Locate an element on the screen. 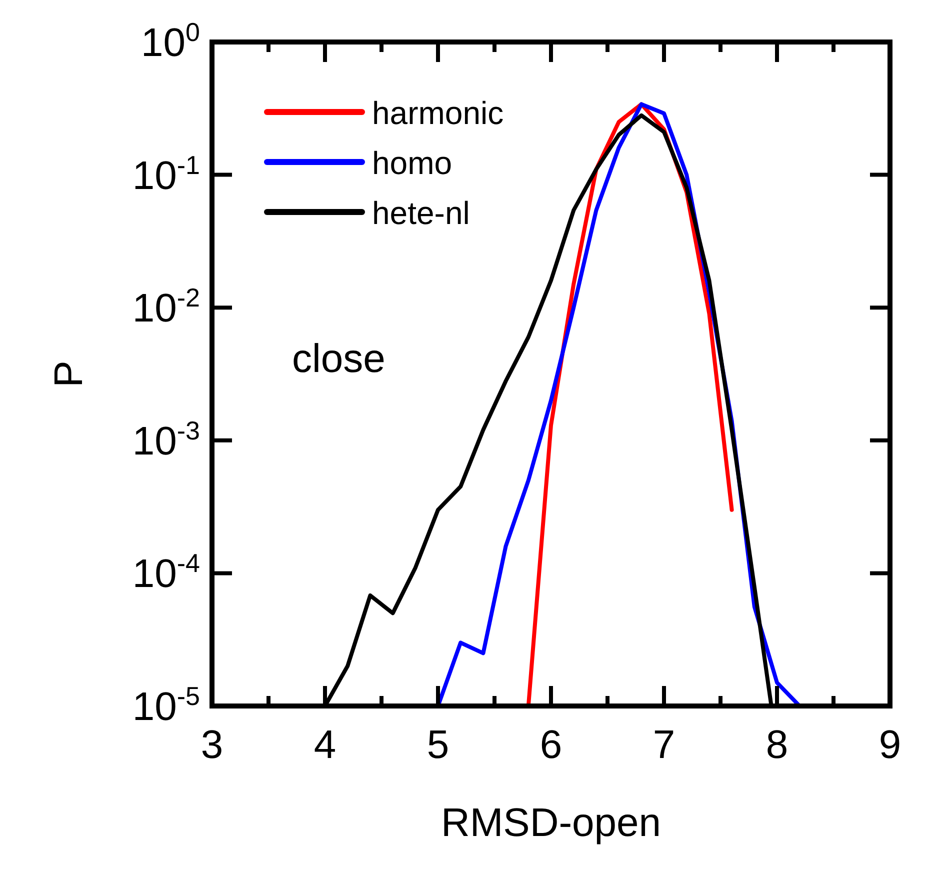 The width and height of the screenshot is (940, 869). annotation: close is located at coordinates (339, 359).